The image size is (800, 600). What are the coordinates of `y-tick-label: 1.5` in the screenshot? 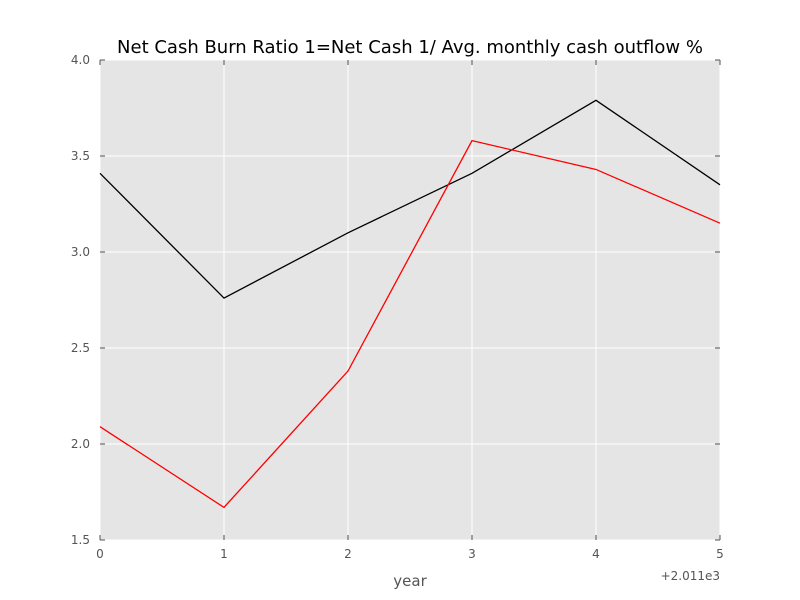 It's located at (80, 540).